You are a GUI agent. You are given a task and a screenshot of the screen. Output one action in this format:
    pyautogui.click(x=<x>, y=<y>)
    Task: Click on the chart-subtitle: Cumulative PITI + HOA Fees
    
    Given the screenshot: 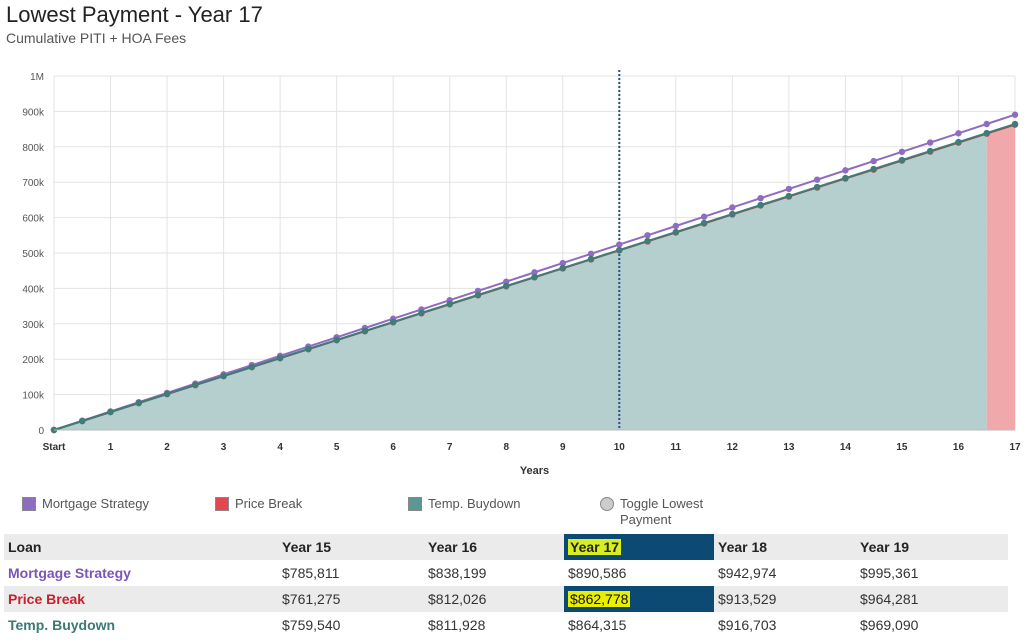 What is the action you would take?
    pyautogui.click(x=96, y=38)
    